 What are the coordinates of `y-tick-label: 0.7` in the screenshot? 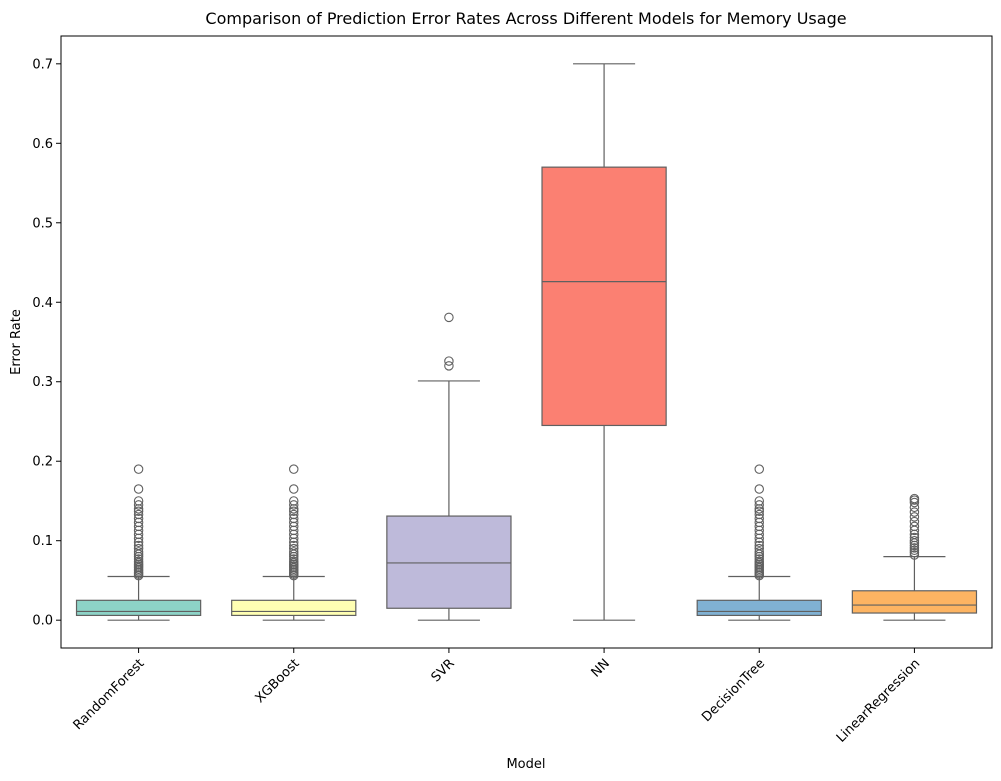 It's located at (42, 64).